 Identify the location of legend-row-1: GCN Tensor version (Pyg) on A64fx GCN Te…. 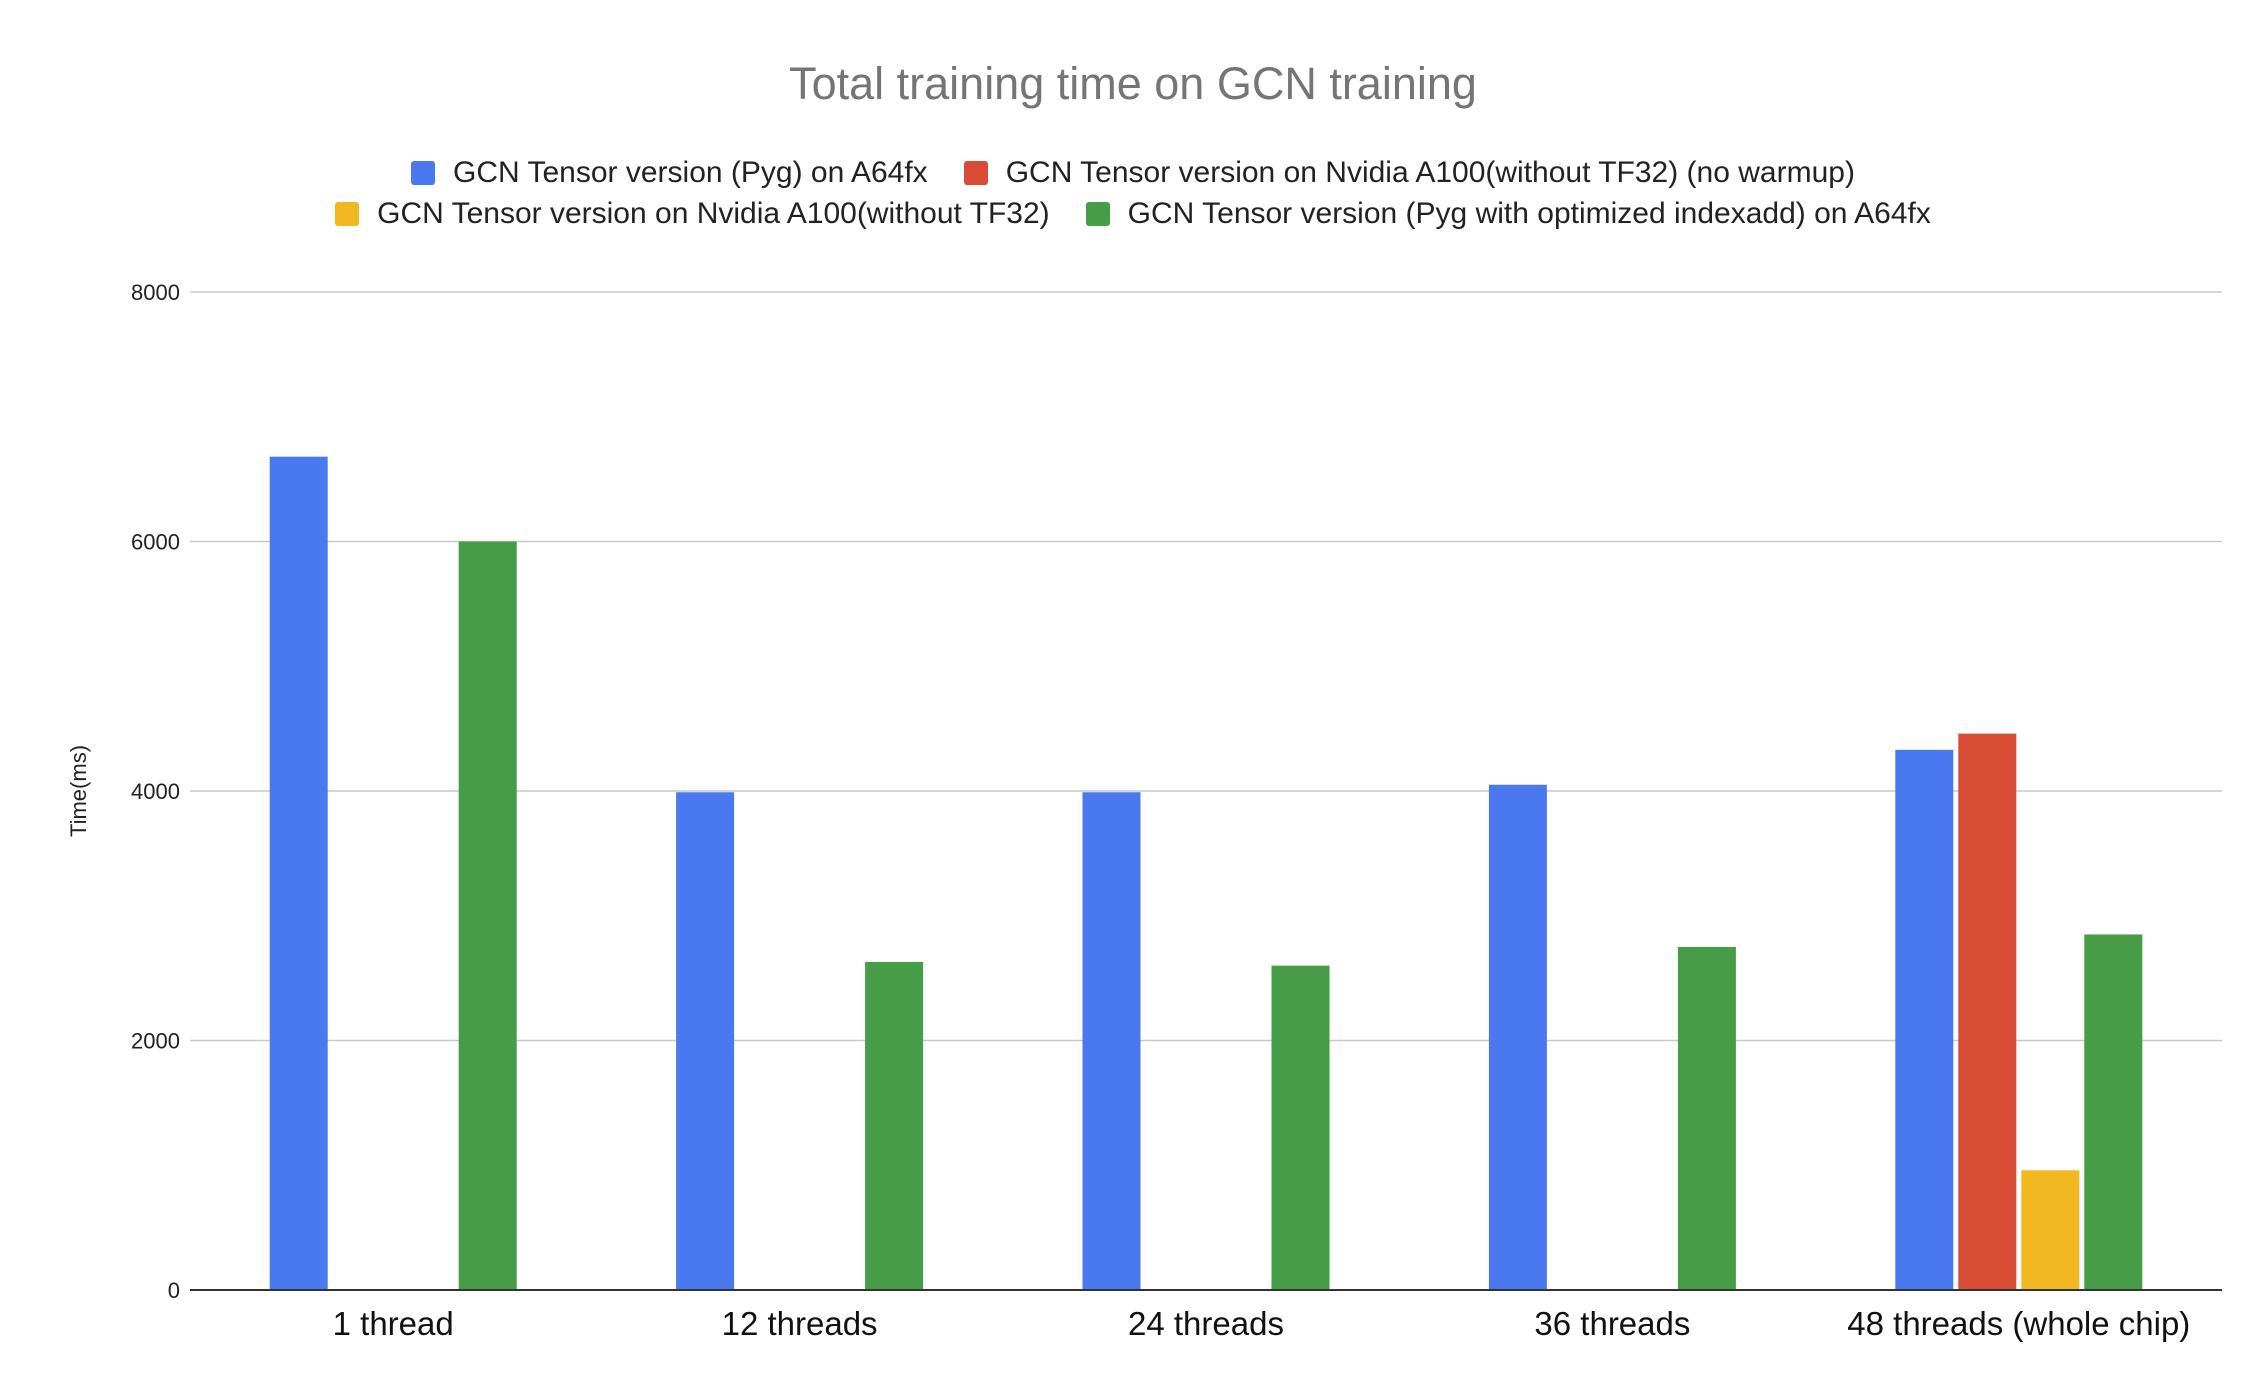
(1133, 173).